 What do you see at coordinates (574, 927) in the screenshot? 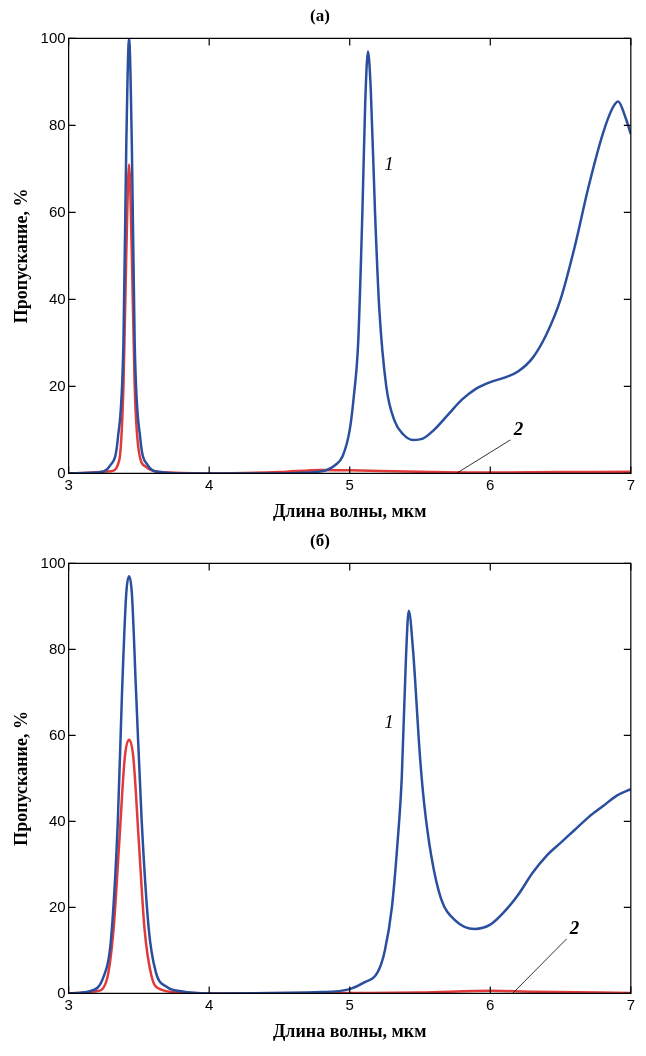
I see `text: 2` at bounding box center [574, 927].